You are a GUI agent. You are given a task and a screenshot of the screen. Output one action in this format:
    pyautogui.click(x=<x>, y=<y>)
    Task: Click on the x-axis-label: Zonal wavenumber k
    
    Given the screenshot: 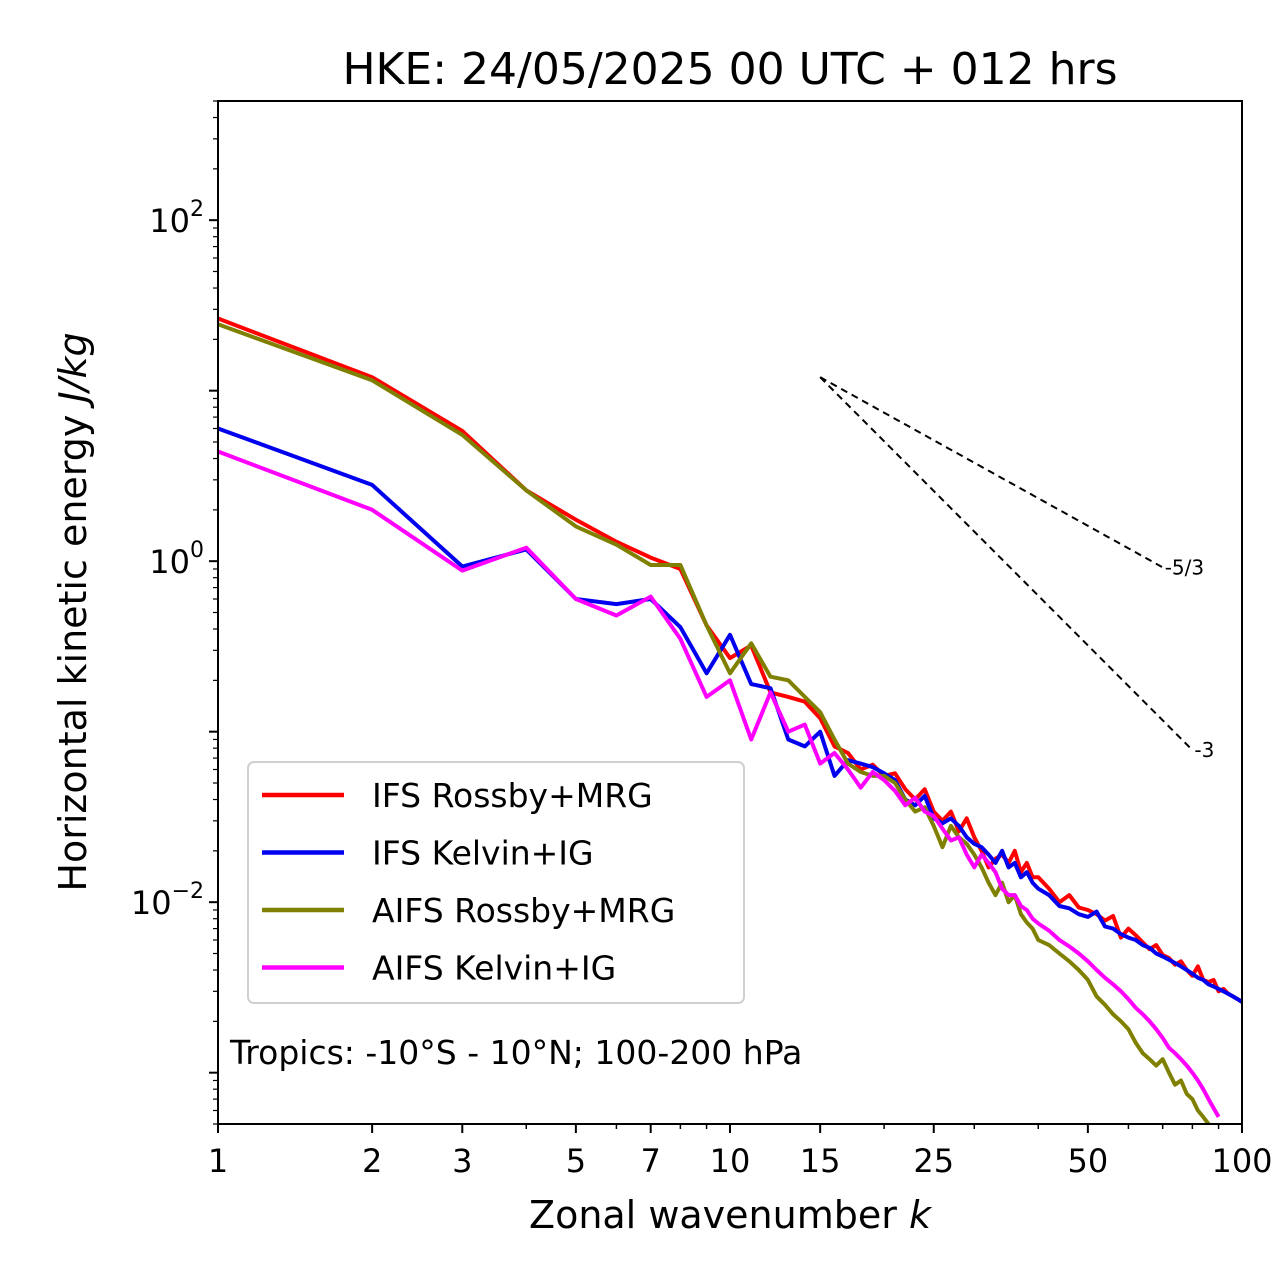 What is the action you would take?
    pyautogui.click(x=731, y=1215)
    